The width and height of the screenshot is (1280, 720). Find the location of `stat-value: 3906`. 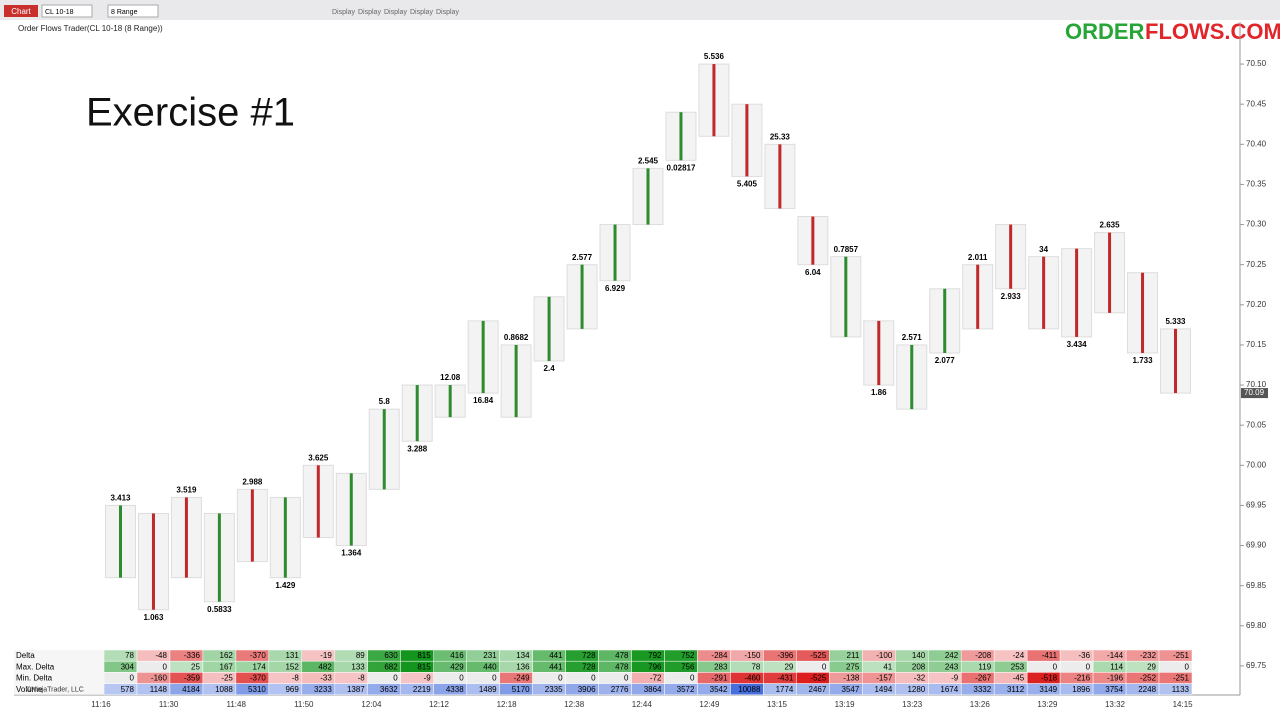

stat-value: 3906 is located at coordinates (587, 689).